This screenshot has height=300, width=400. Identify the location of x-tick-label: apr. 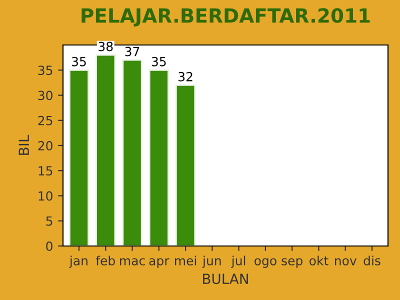
(159, 263).